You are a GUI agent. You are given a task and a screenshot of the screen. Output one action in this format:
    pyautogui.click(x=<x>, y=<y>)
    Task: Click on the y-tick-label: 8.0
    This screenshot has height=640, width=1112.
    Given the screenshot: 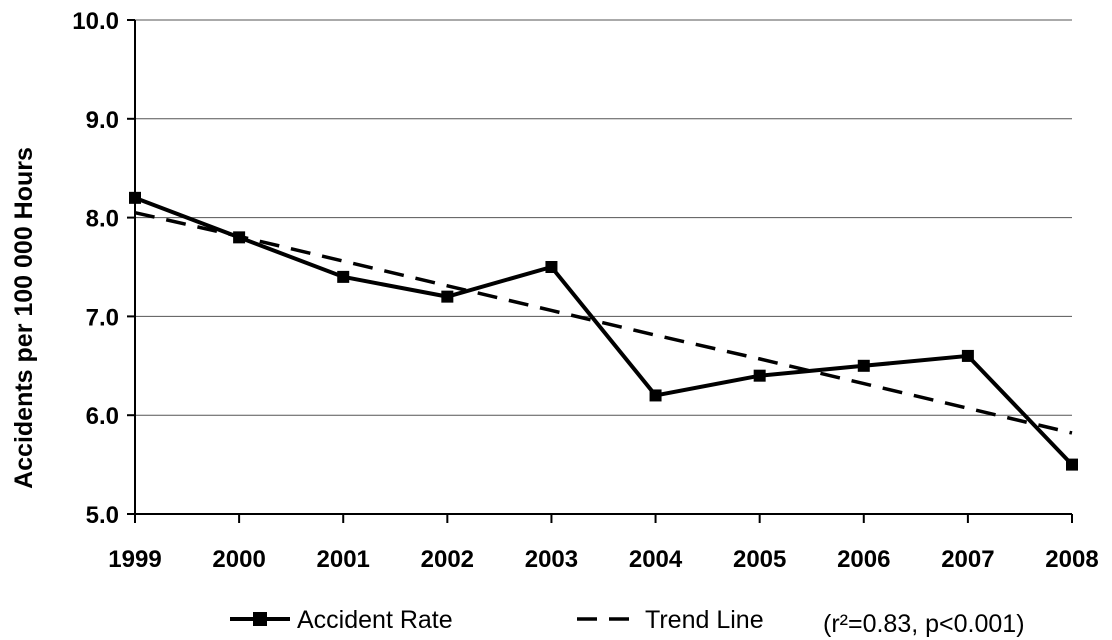 What is the action you would take?
    pyautogui.click(x=102, y=219)
    